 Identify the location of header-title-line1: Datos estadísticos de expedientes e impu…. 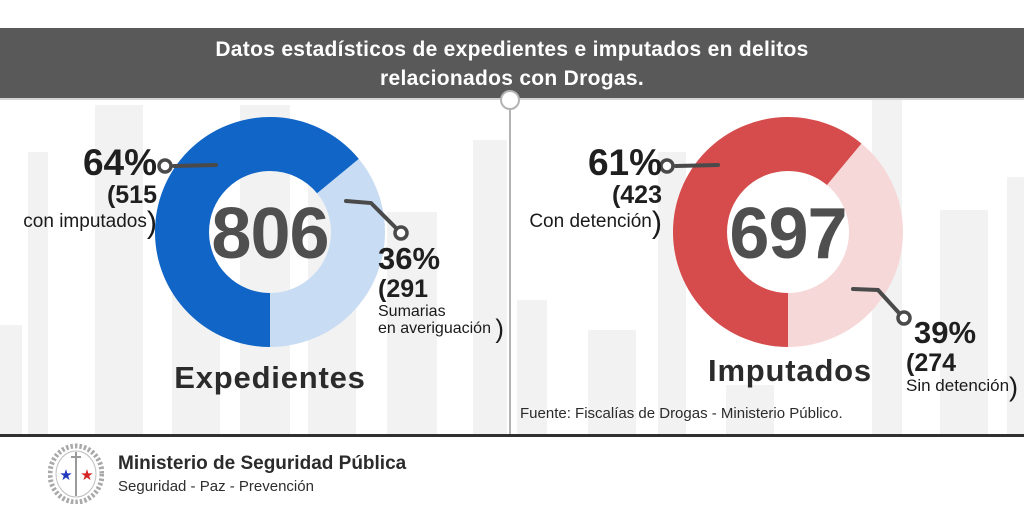
(512, 49).